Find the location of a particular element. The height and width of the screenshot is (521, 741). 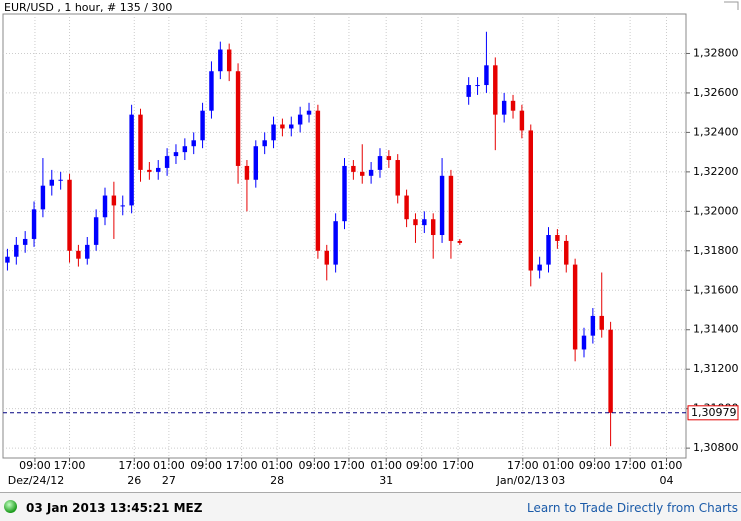

corner-icon is located at coordinates (731, 5).